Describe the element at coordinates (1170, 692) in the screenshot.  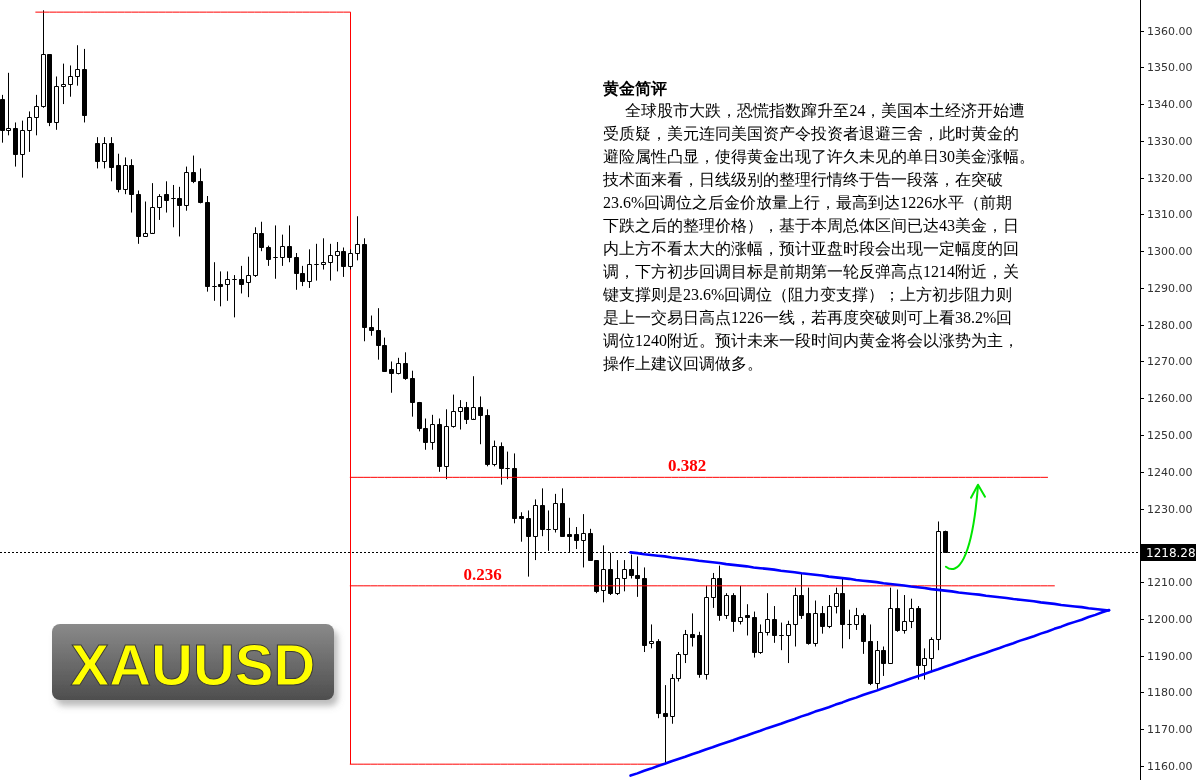
I see `y-tick-label: 1180.00` at that location.